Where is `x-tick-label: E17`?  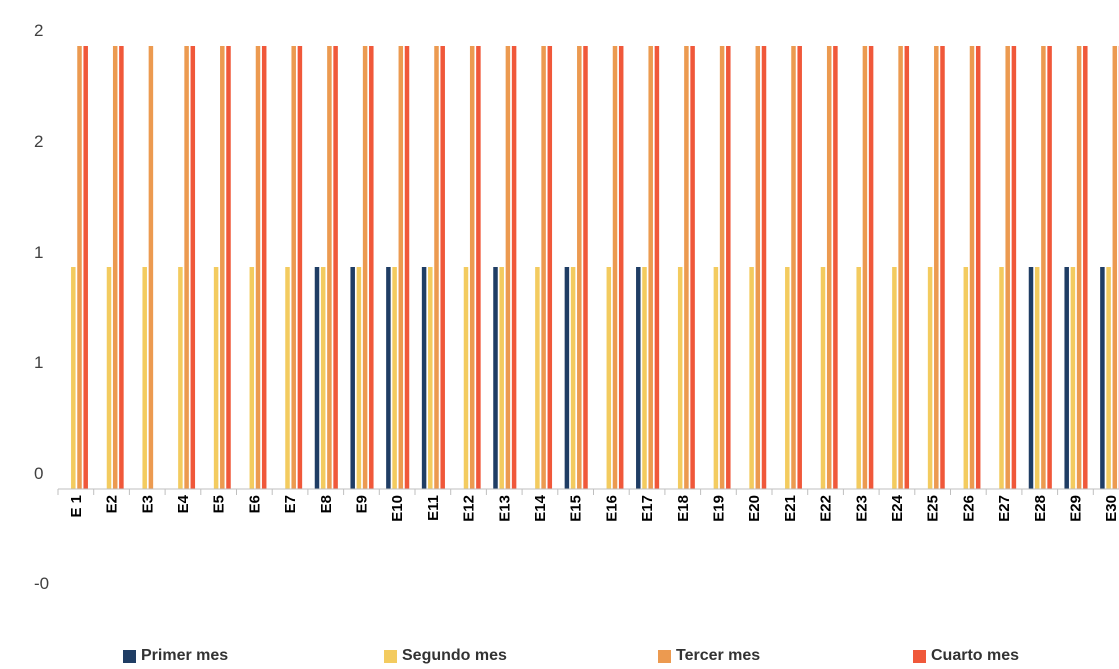
x-tick-label: E17 is located at coordinates (647, 508).